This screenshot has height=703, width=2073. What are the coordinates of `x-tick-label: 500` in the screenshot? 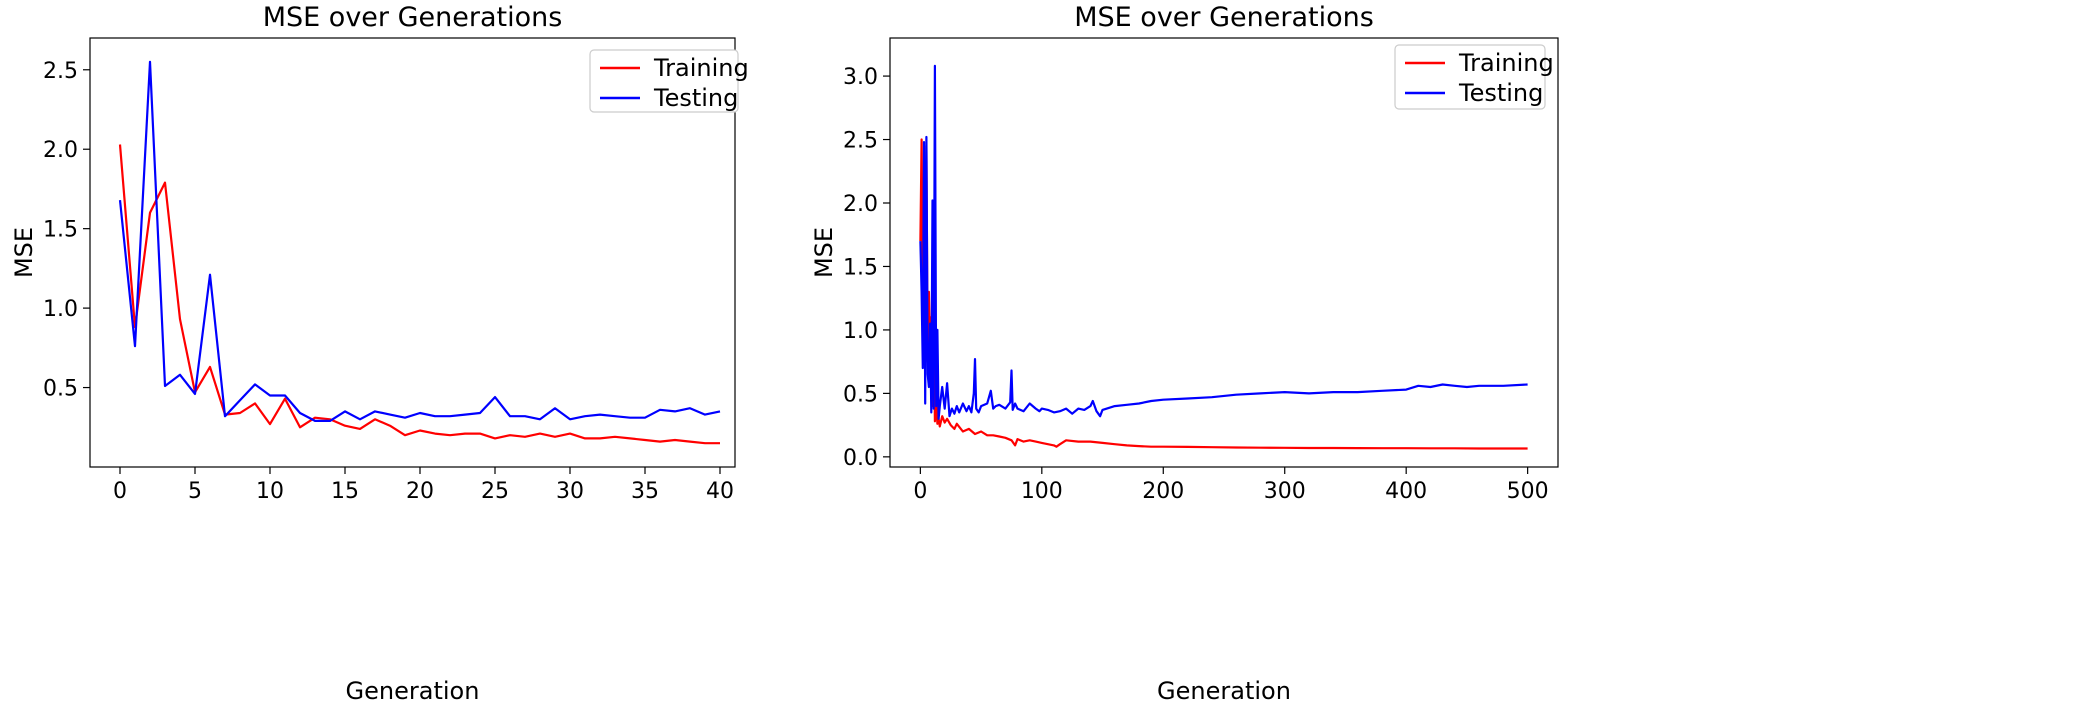 It's located at (1528, 491).